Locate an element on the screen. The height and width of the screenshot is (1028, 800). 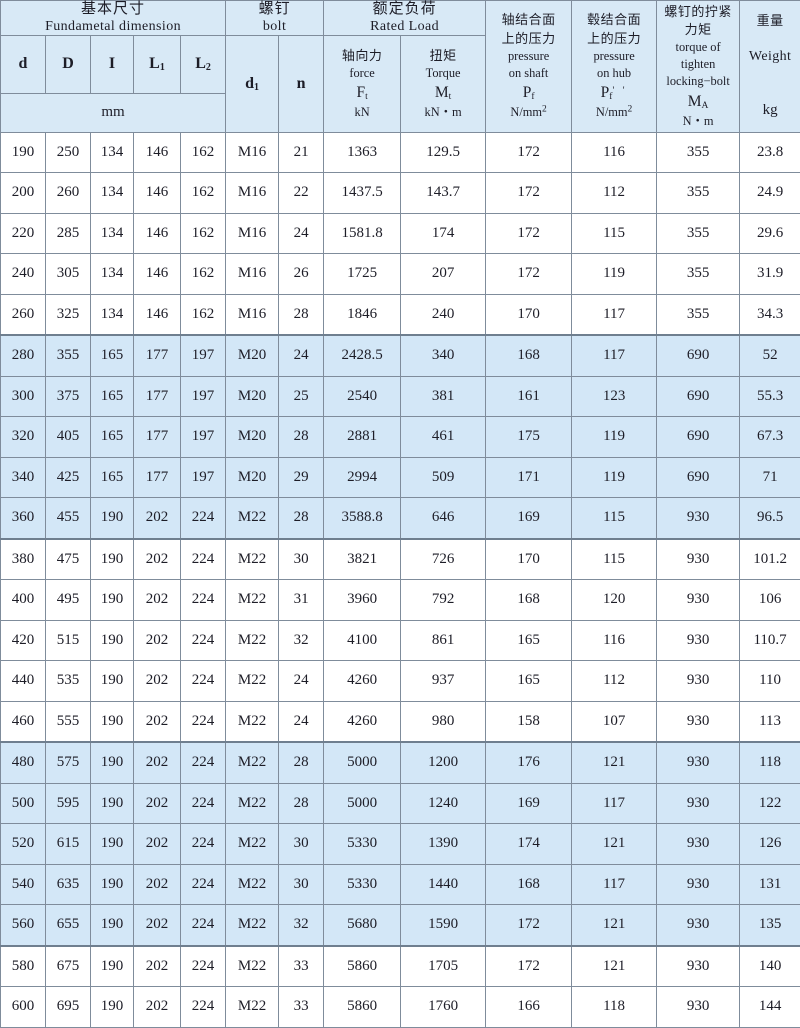
cell-560-c12: 135 is located at coordinates (770, 925).